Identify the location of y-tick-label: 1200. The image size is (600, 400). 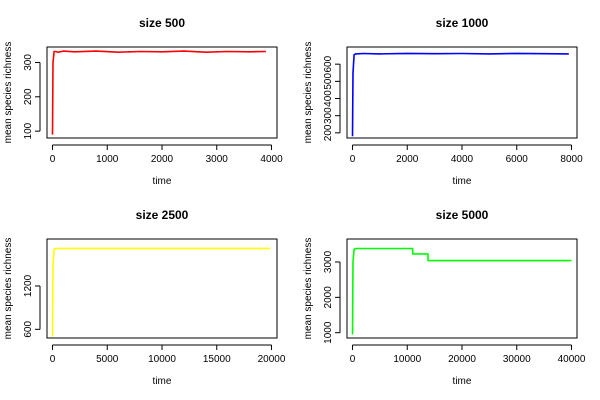
(28, 285).